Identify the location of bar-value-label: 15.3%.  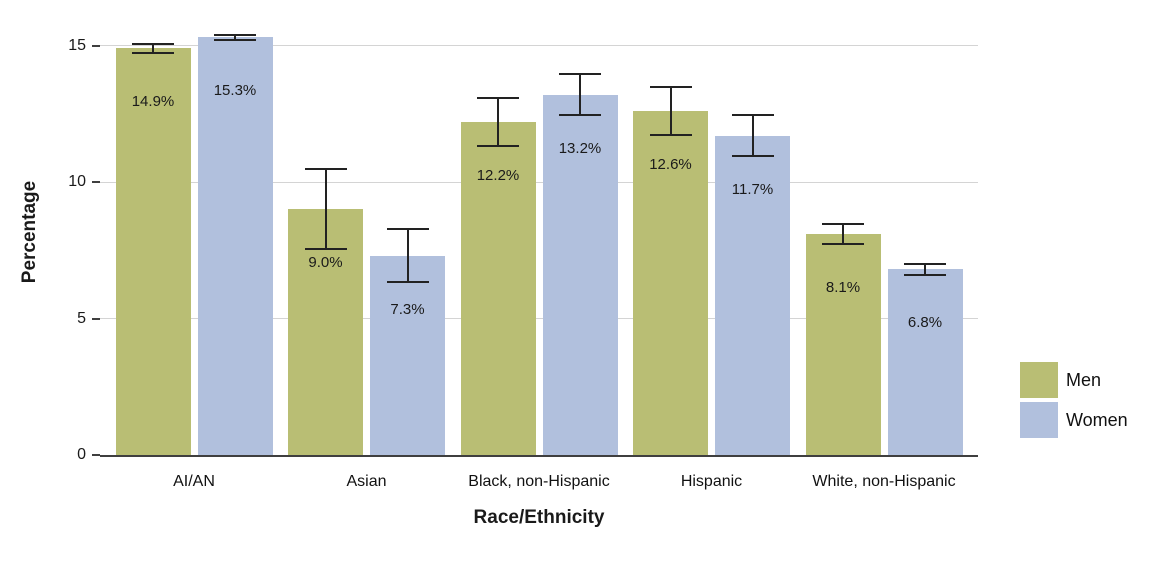
(235, 91).